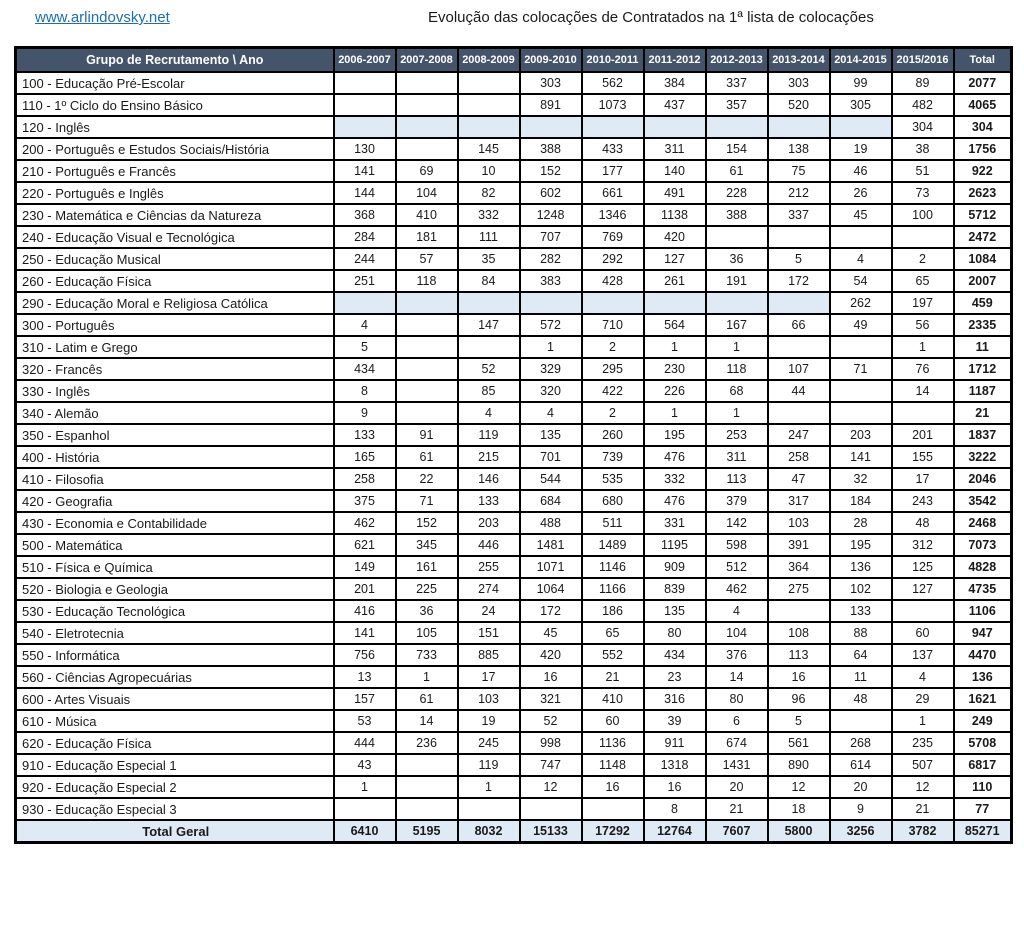 The width and height of the screenshot is (1024, 927). What do you see at coordinates (174, 215) in the screenshot?
I see `row-label: 230 - Matemática e Ciências da Natureza` at bounding box center [174, 215].